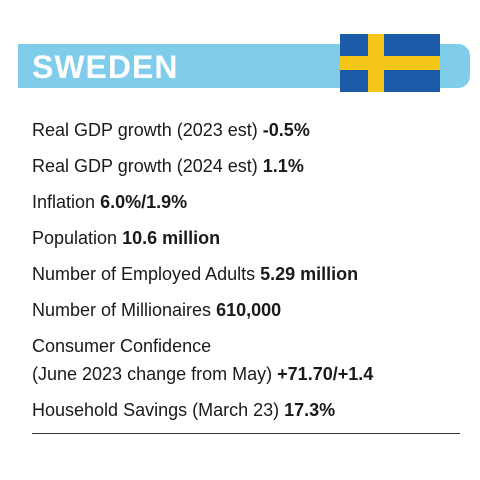 The width and height of the screenshot is (480, 480). I want to click on flag, so click(390, 63).